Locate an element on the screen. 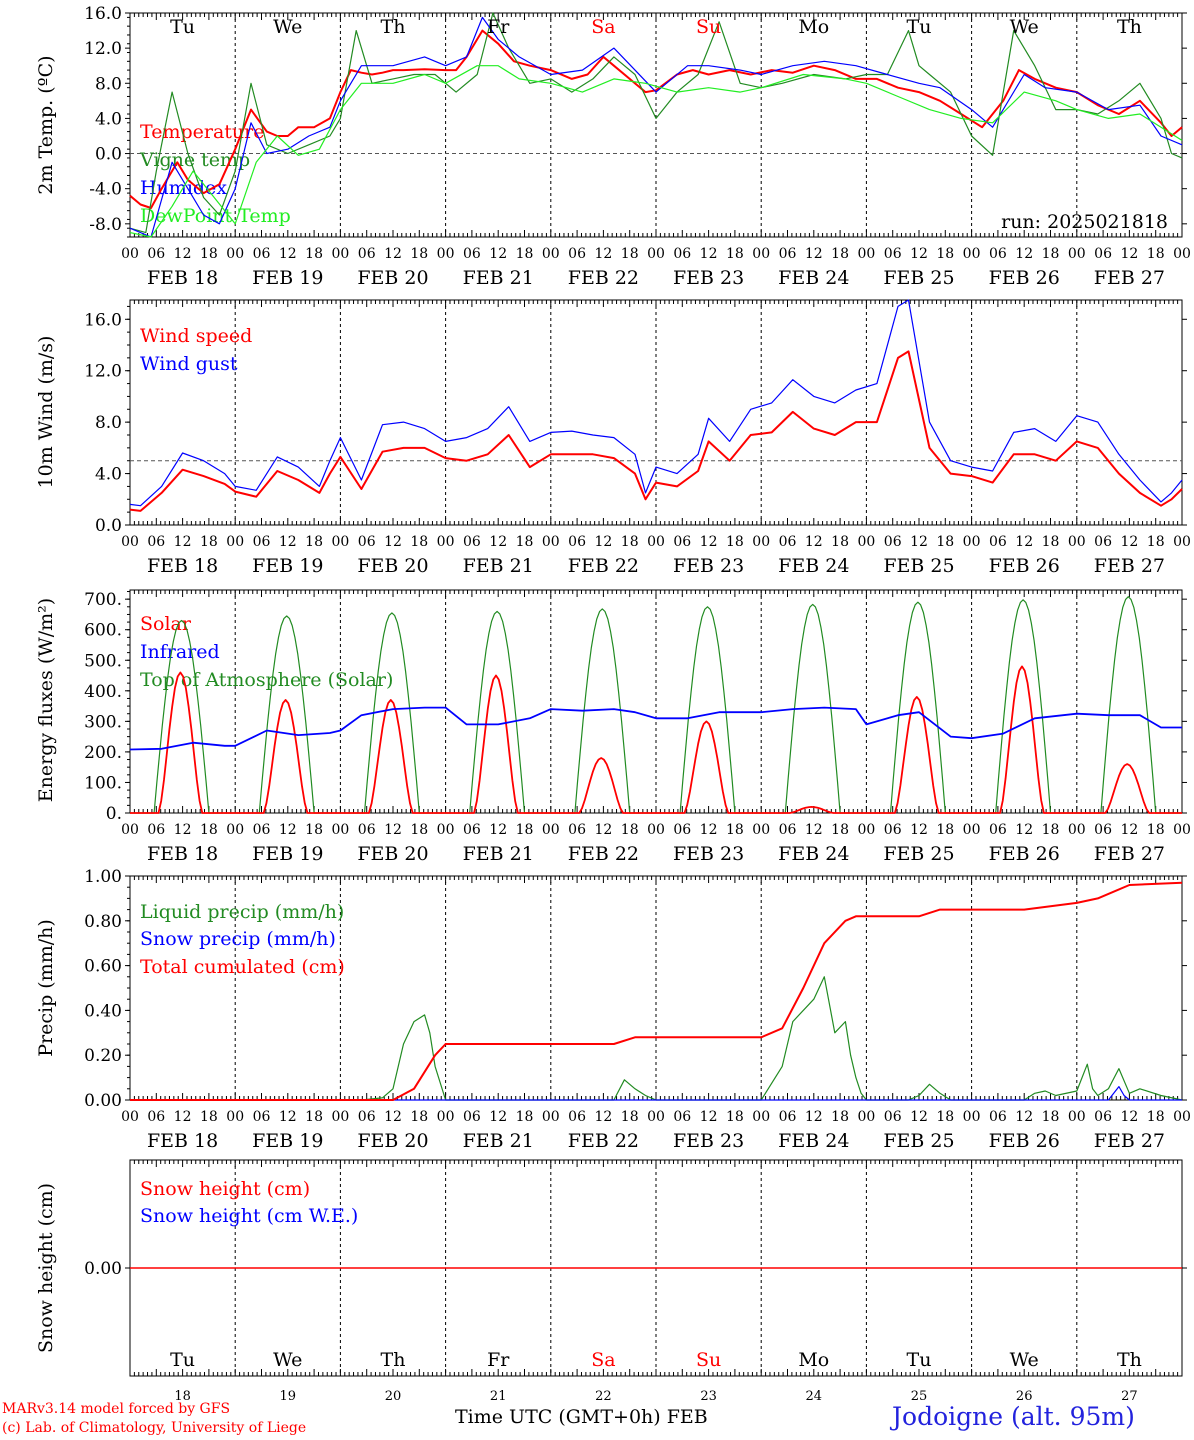  y-axis-label: 2m Temp. (ºC) is located at coordinates (46, 124).